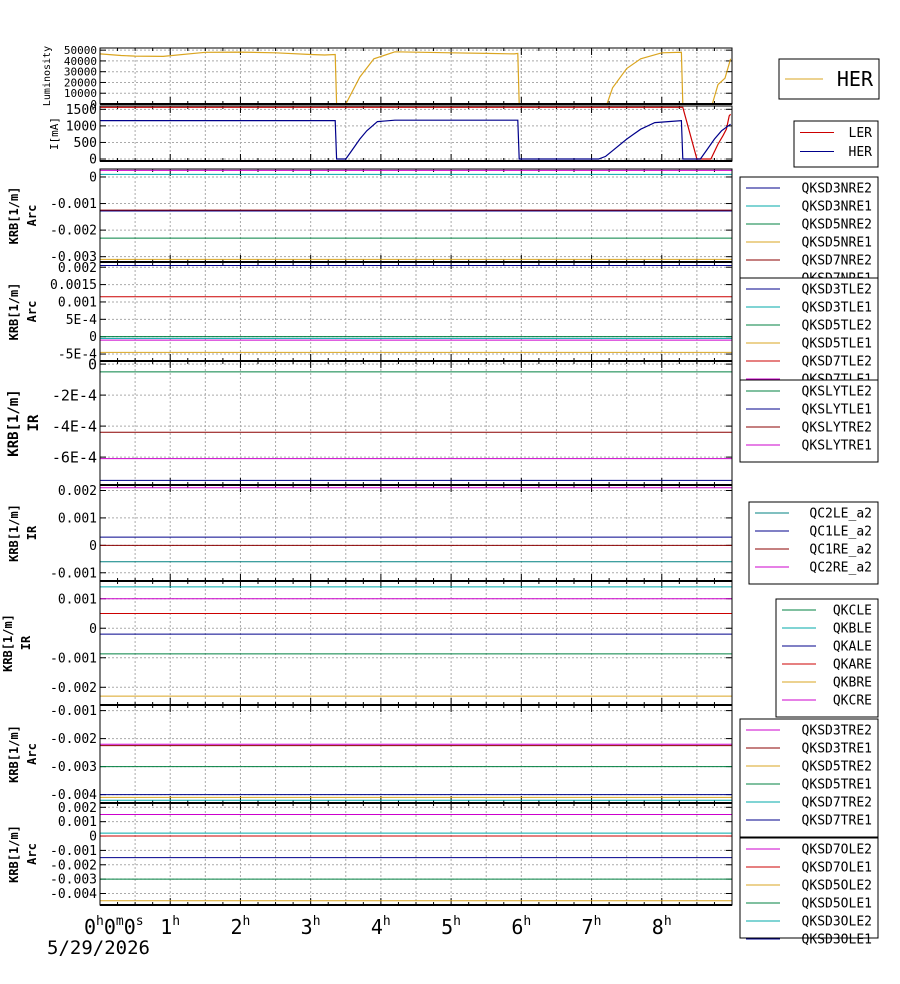  What do you see at coordinates (840, 532) in the screenshot?
I see `legend-entry: QC1LE_a2` at bounding box center [840, 532].